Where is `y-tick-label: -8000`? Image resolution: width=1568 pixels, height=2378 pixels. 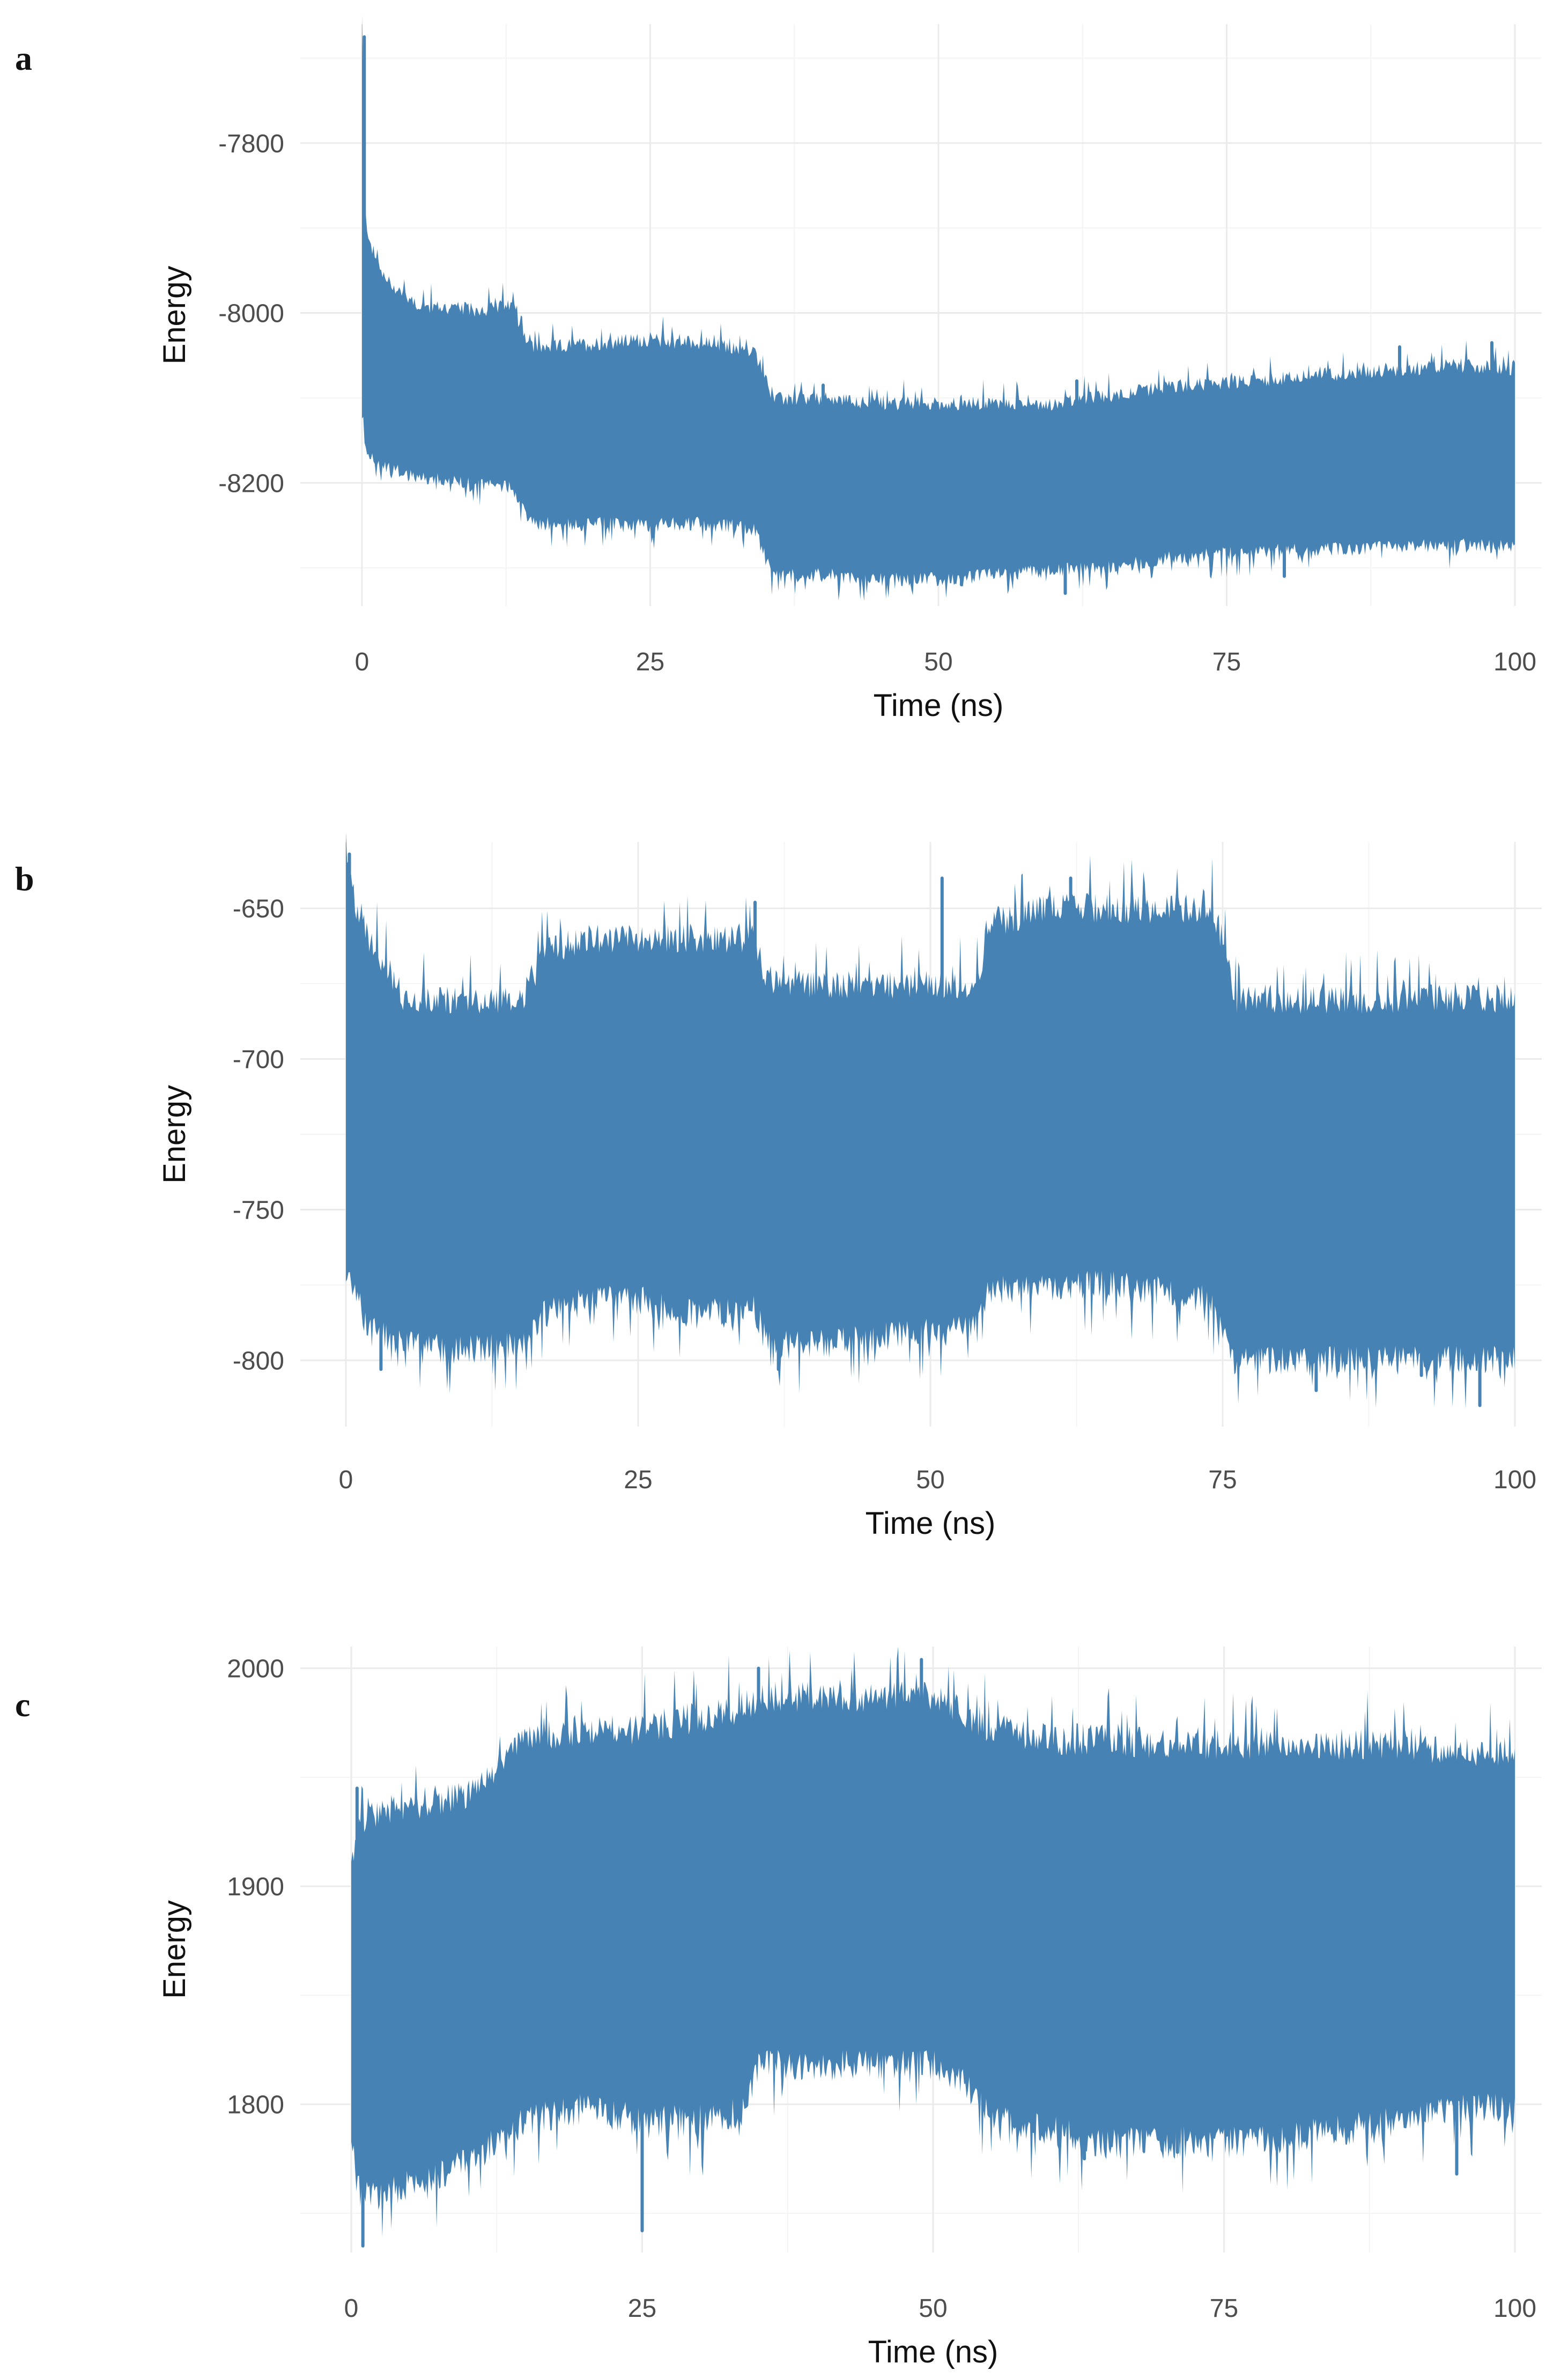 y-tick-label: -8000 is located at coordinates (251, 314).